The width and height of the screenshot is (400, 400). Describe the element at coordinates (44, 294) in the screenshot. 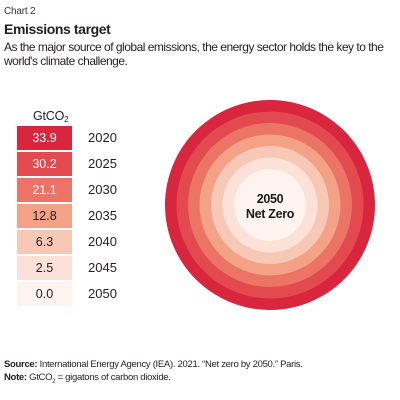

I see `value-swatch-2050: 0.0` at that location.